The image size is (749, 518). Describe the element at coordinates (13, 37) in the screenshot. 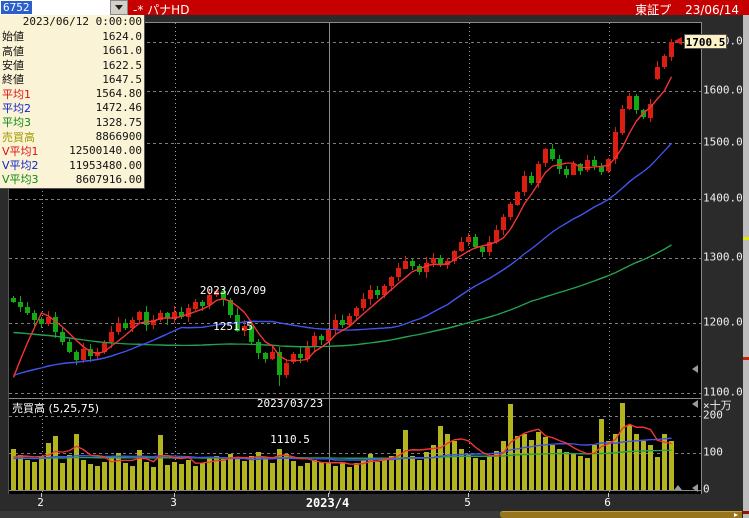

I see `info-row-label: 始値` at that location.